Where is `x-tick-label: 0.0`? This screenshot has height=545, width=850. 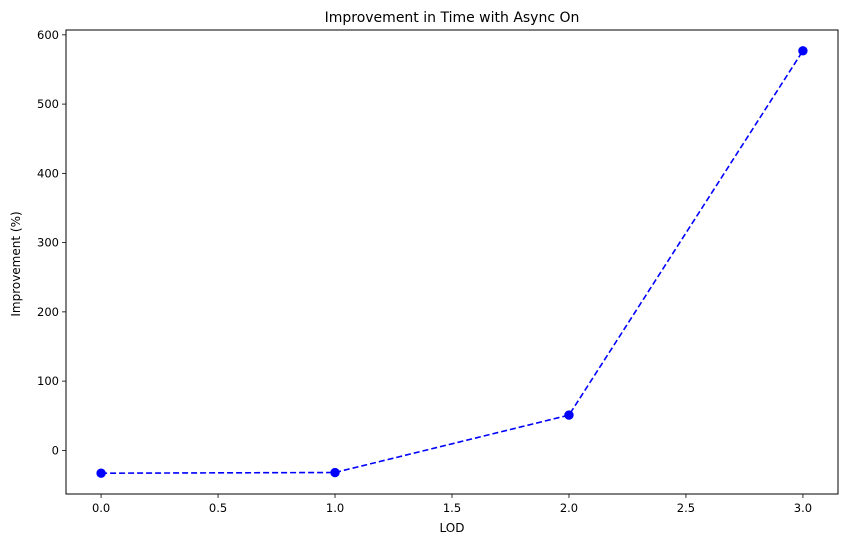
x-tick-label: 0.0 is located at coordinates (101, 508).